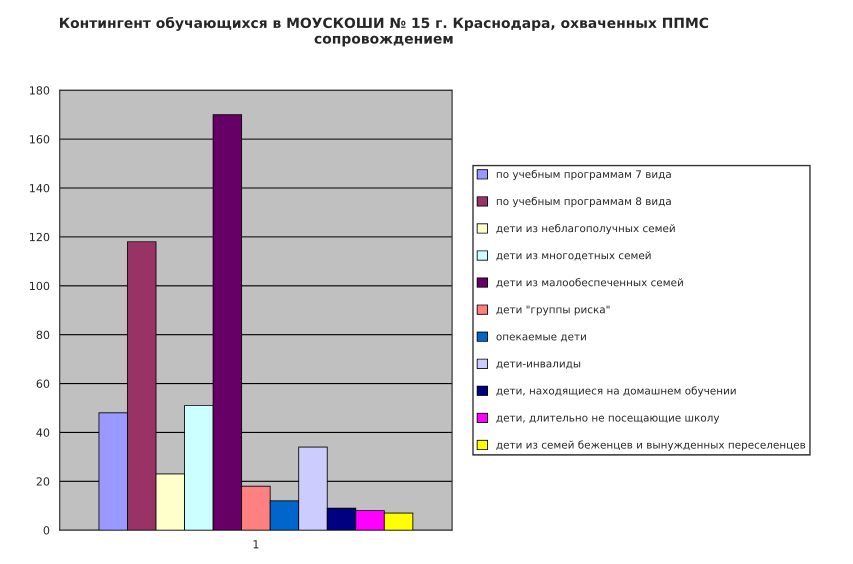 The image size is (853, 564). Describe the element at coordinates (43, 481) in the screenshot. I see `y-tick-label: 20` at that location.